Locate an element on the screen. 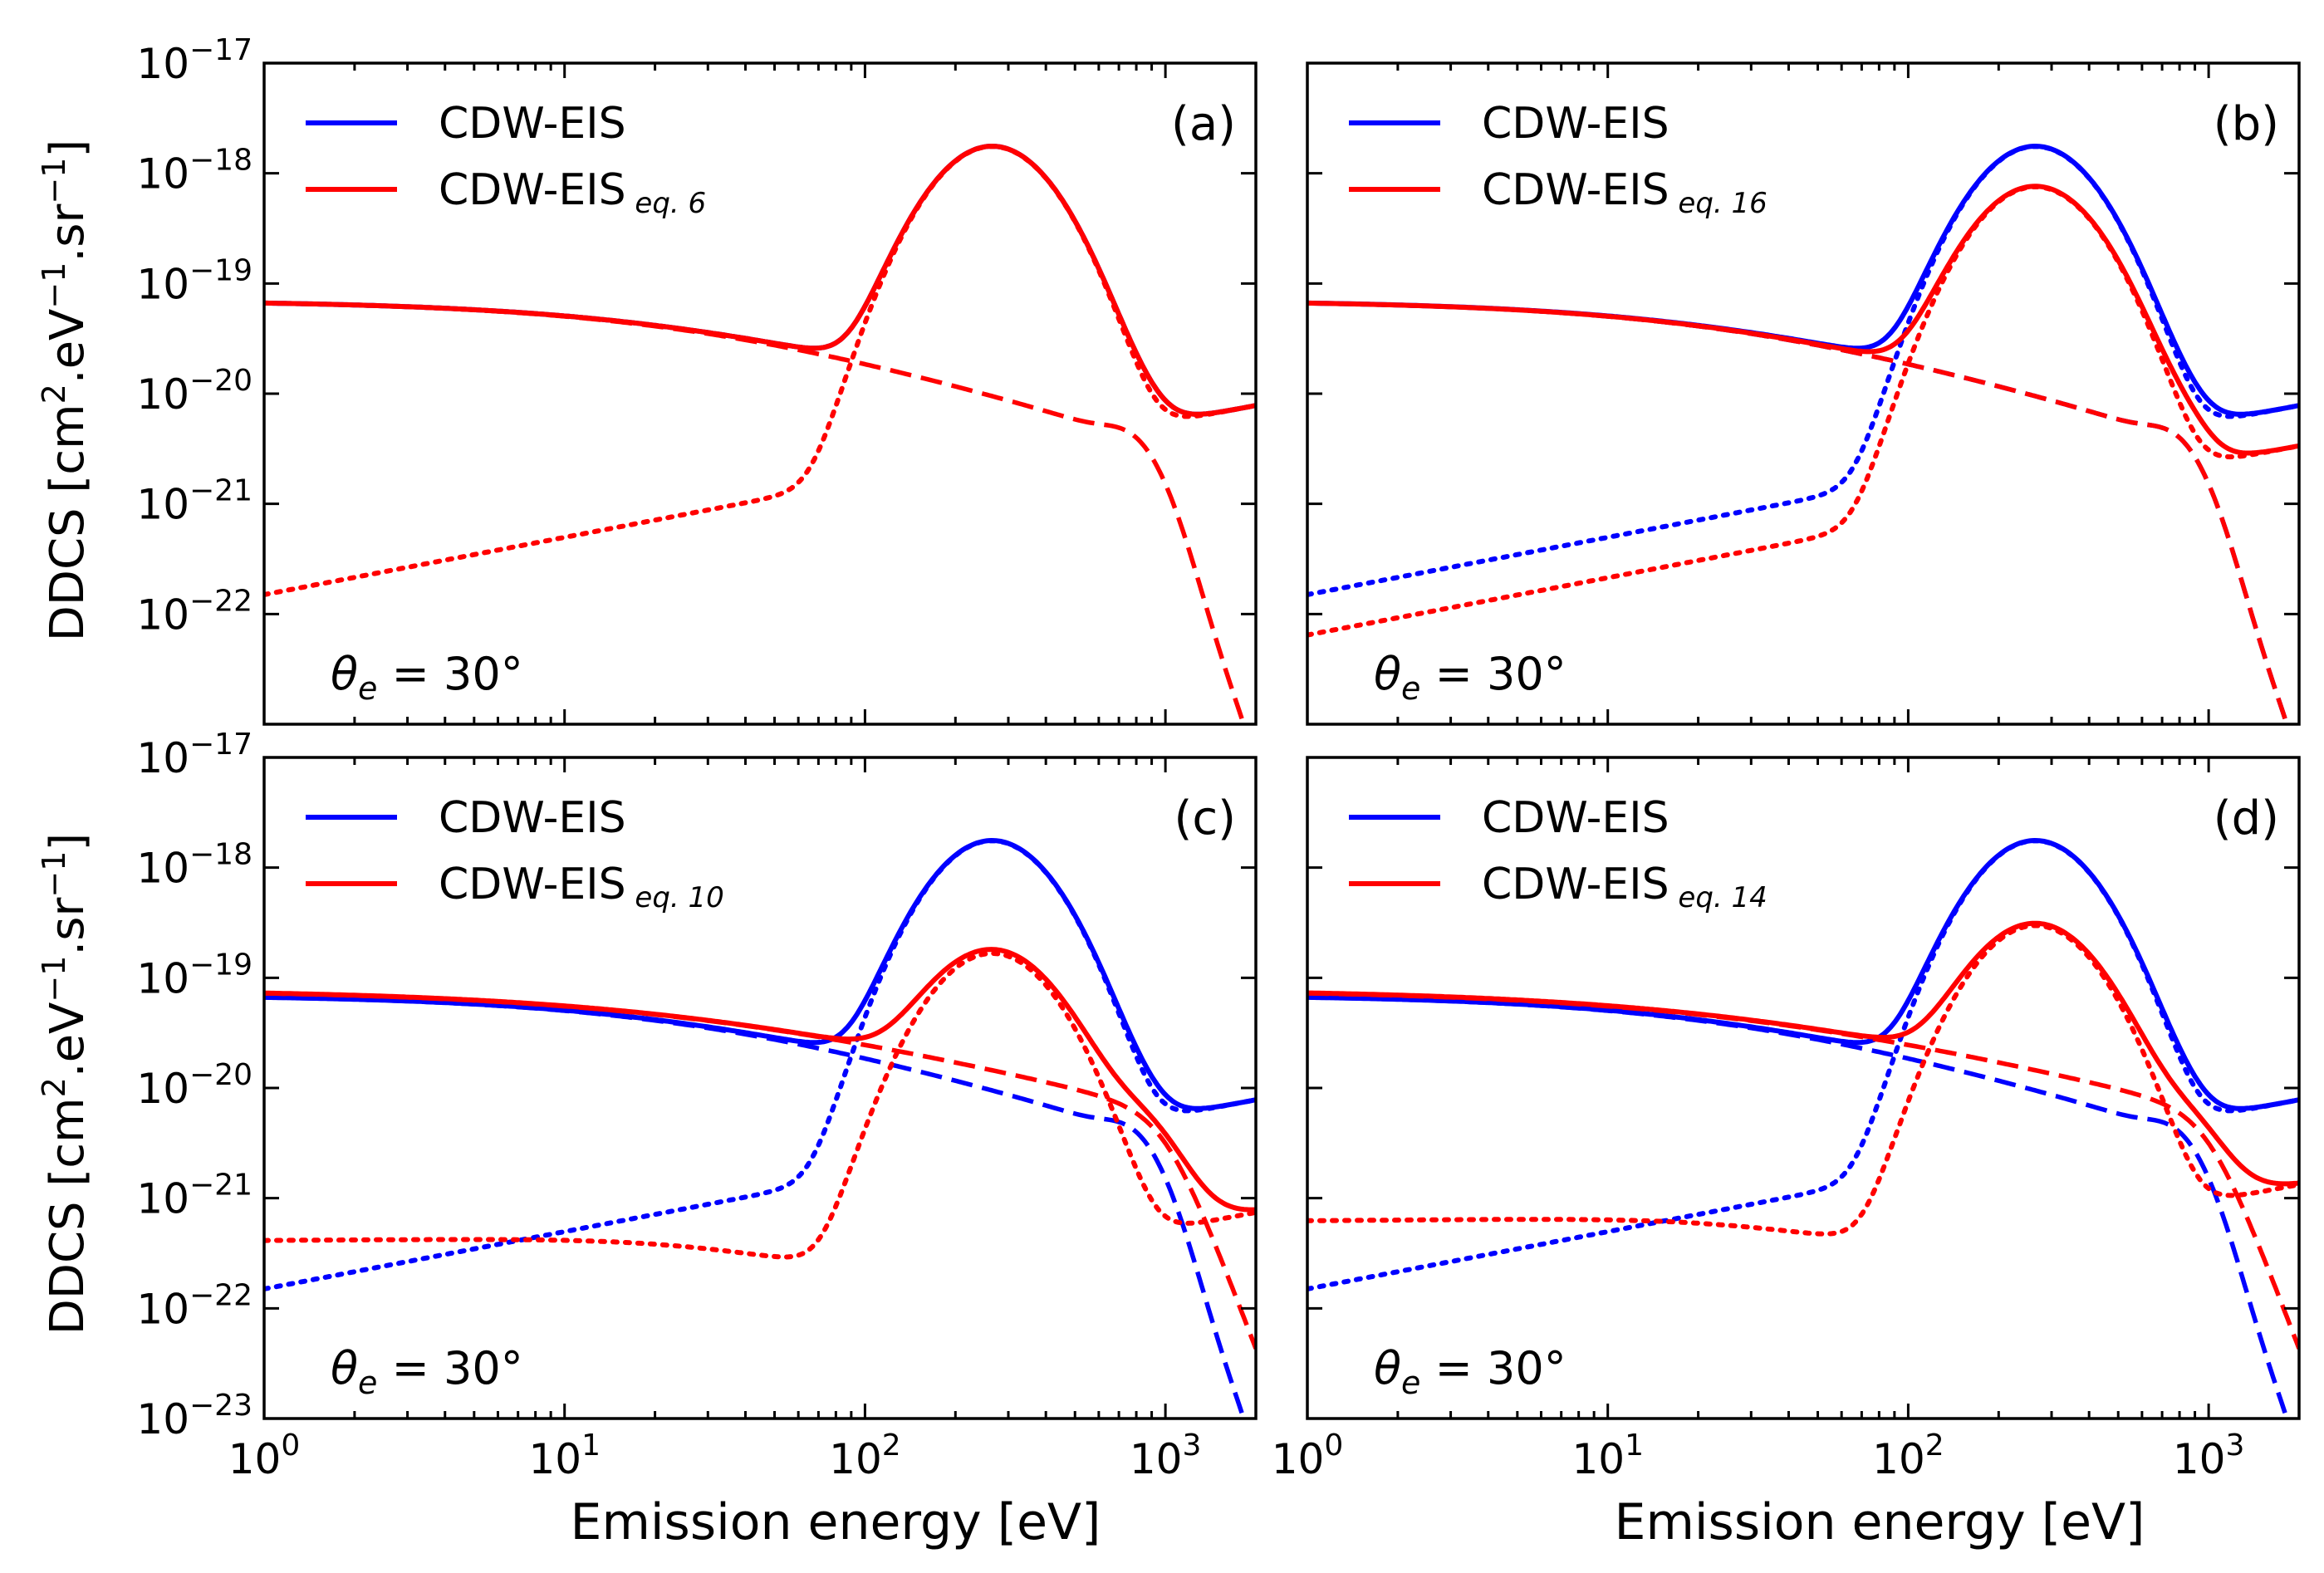  legend-red-subscript: eq. 16 is located at coordinates (1718, 203).